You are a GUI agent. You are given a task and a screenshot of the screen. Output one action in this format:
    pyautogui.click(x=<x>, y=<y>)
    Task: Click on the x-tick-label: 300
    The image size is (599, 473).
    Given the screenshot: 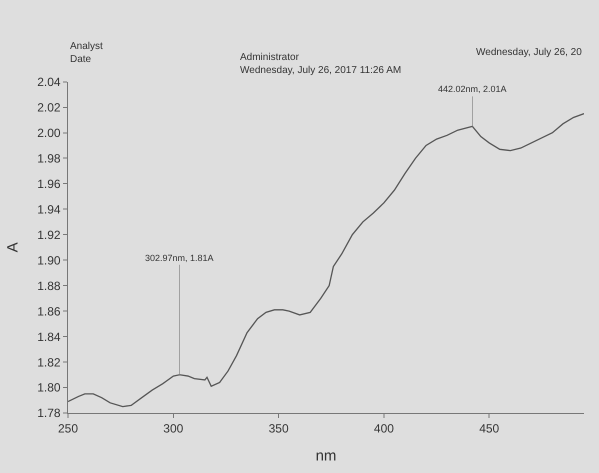 What is the action you would take?
    pyautogui.click(x=173, y=428)
    